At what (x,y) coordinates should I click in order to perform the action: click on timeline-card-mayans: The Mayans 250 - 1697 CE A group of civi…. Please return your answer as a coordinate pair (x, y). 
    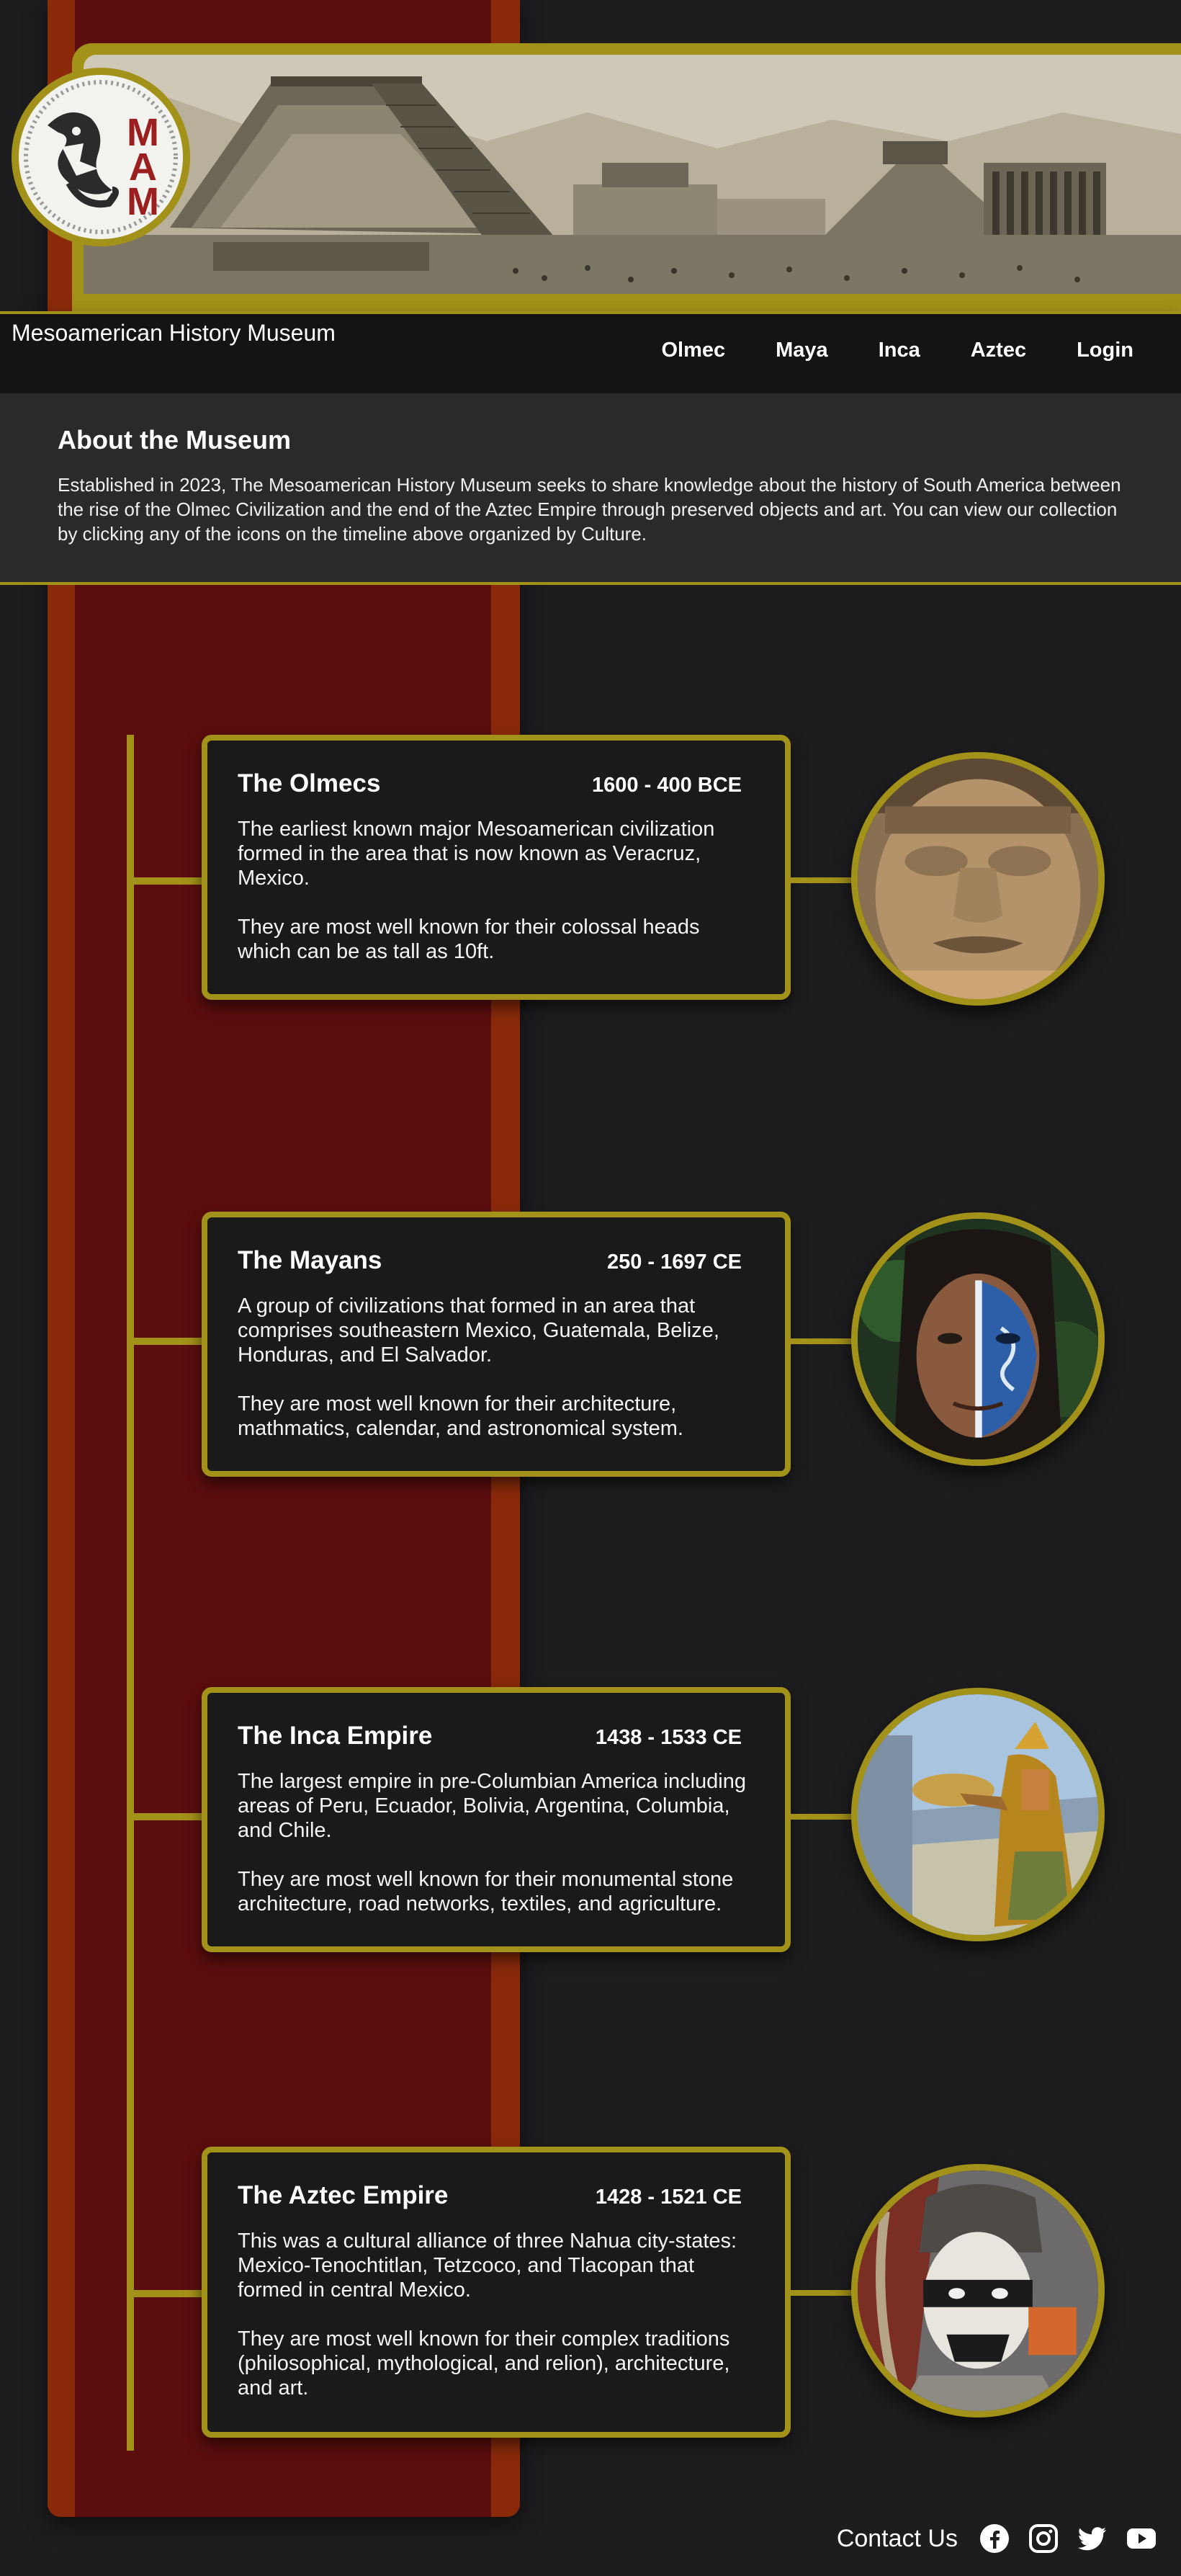
    Looking at the image, I should click on (496, 1344).